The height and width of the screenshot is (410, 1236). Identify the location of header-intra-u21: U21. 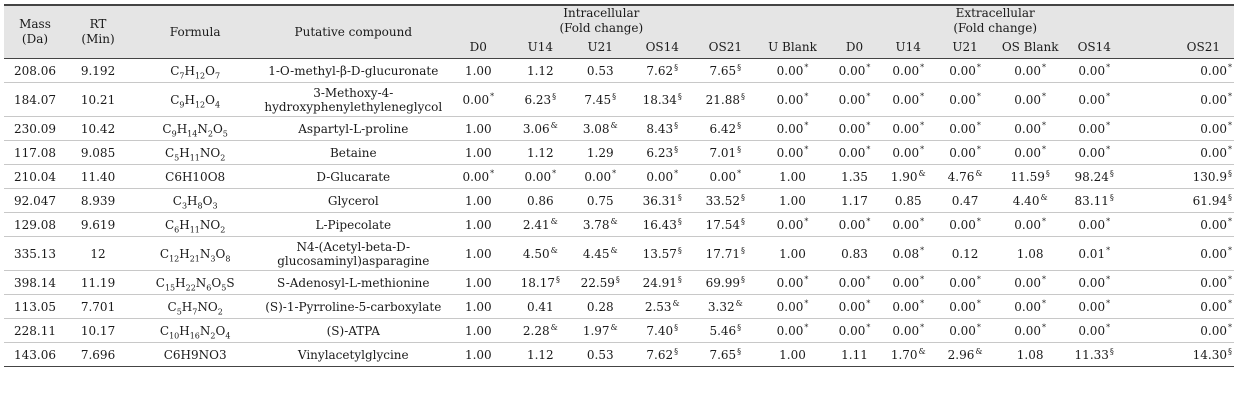
(600, 46).